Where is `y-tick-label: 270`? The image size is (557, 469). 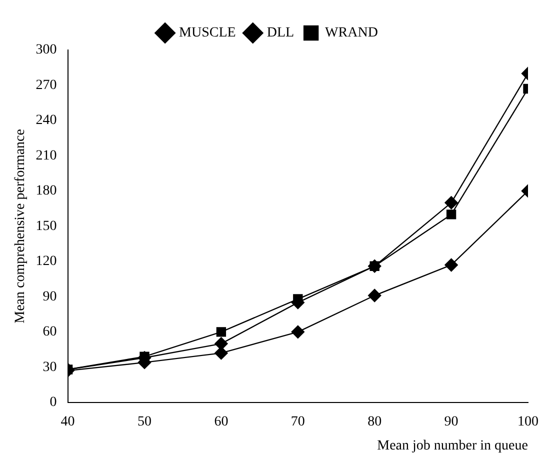
y-tick-label: 270 is located at coordinates (46, 85).